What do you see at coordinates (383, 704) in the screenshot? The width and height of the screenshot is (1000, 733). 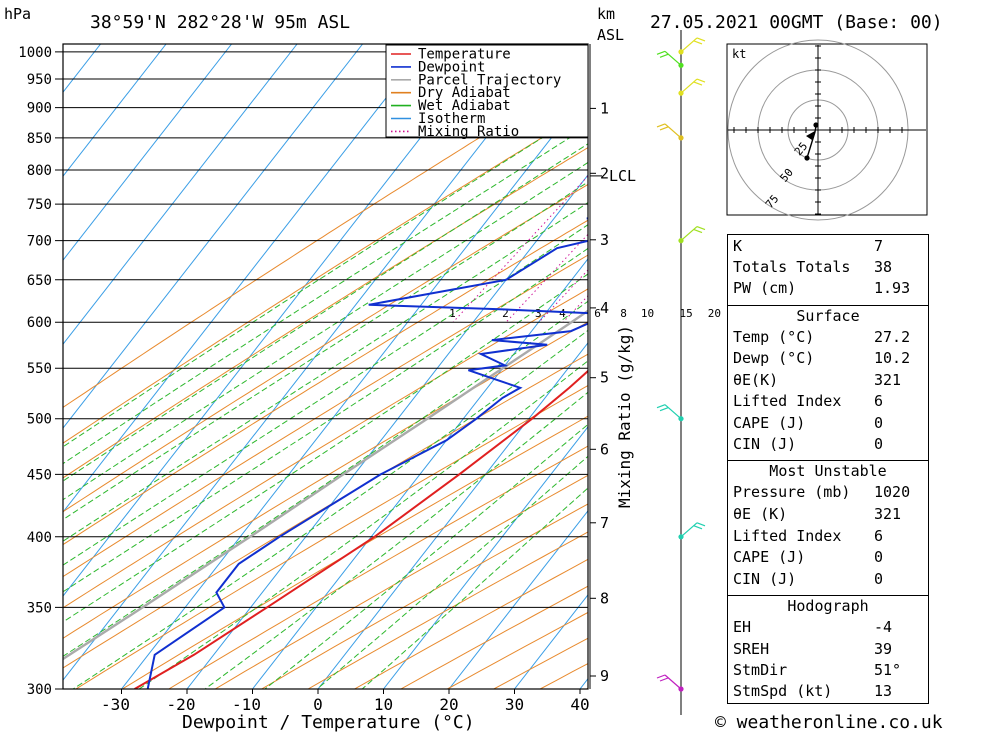 I see `x-tick-label: 10` at bounding box center [383, 704].